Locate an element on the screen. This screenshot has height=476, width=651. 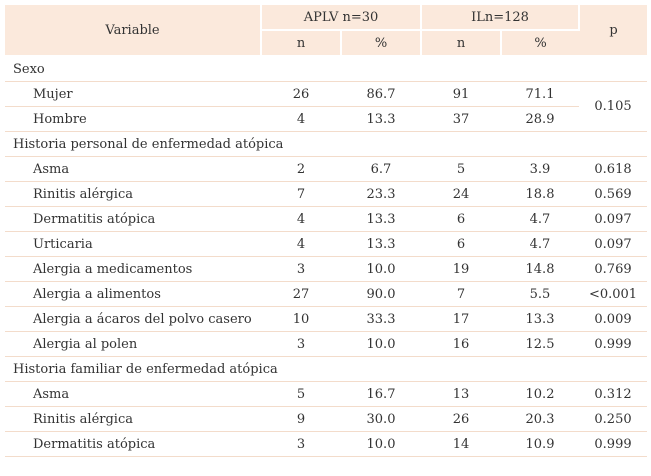
cell-n-il: 17 is located at coordinates (461, 319).